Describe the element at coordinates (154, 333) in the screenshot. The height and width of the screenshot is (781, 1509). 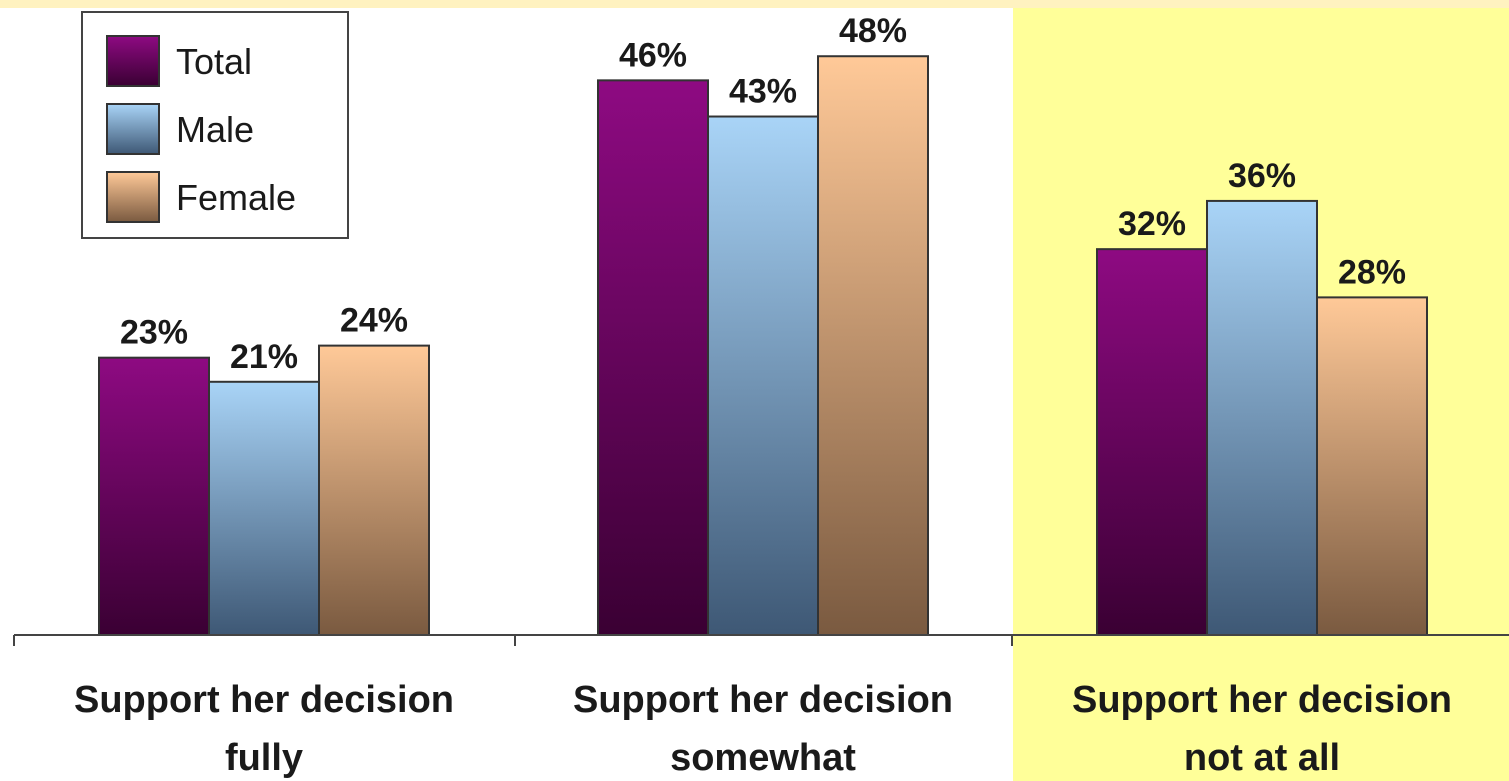
I see `value-label-total-1: 23%` at that location.